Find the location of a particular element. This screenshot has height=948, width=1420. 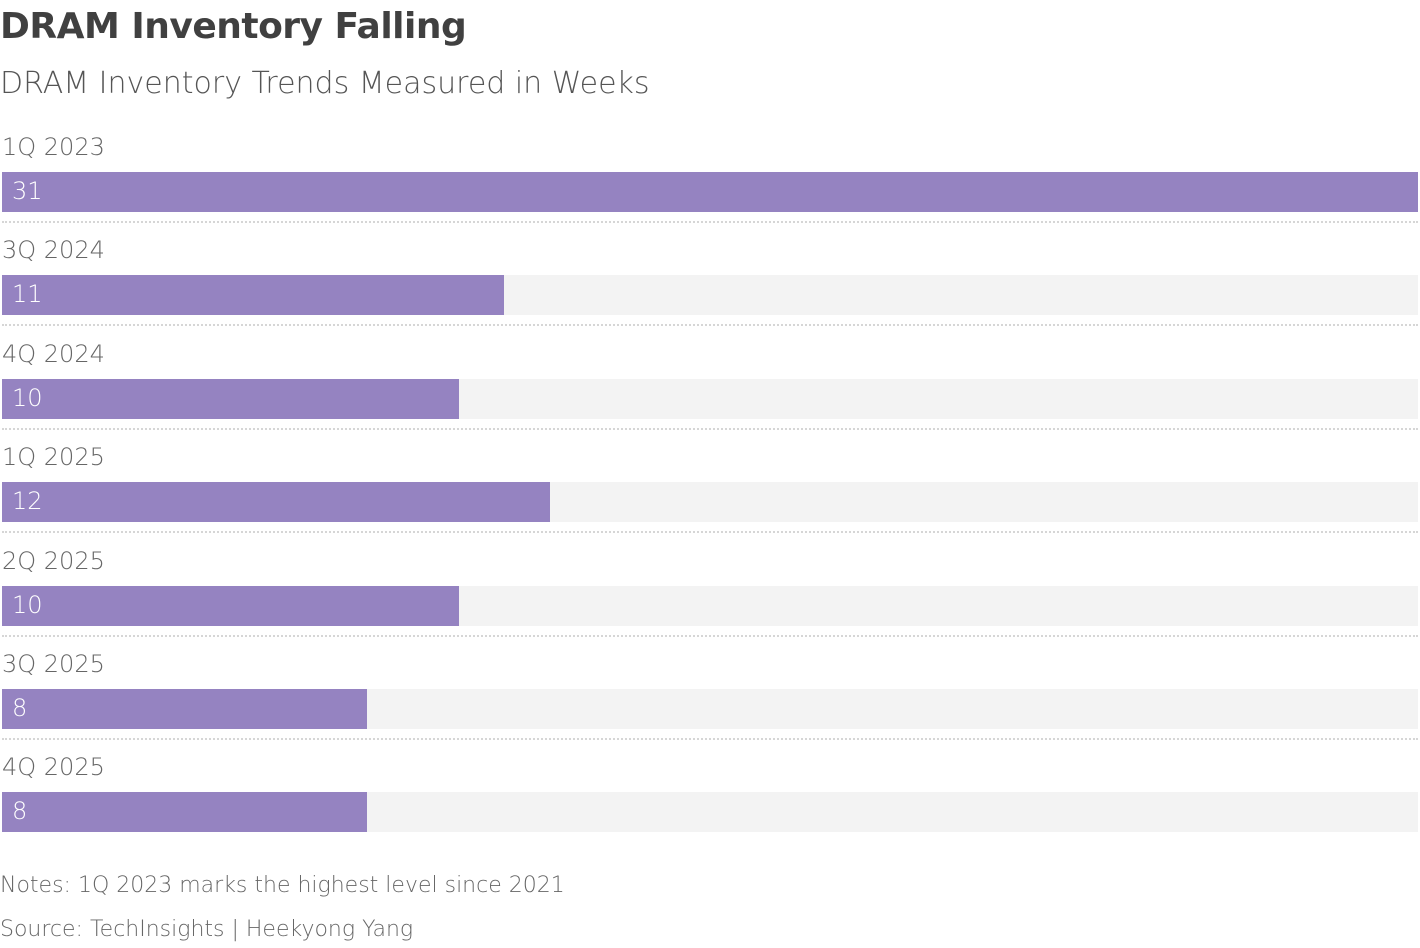

bar: 31 is located at coordinates (710, 192).